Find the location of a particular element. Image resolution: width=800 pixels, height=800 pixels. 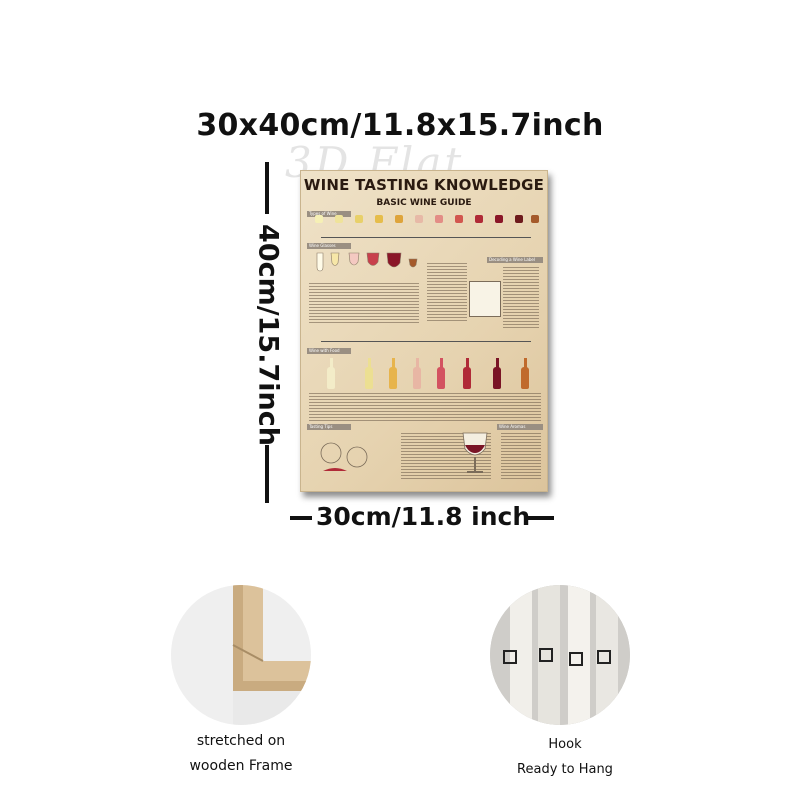

section-tasting-tips: Tasting Tips is located at coordinates (329, 427).